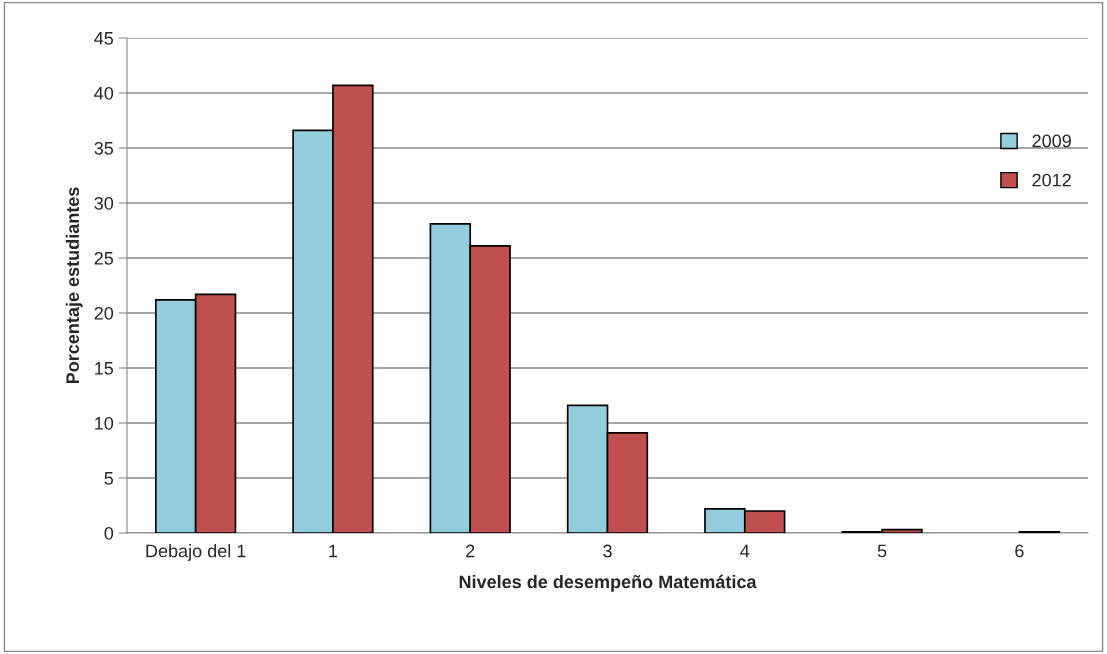 The image size is (1107, 654). Describe the element at coordinates (104, 258) in the screenshot. I see `y-tick-label: 25` at that location.